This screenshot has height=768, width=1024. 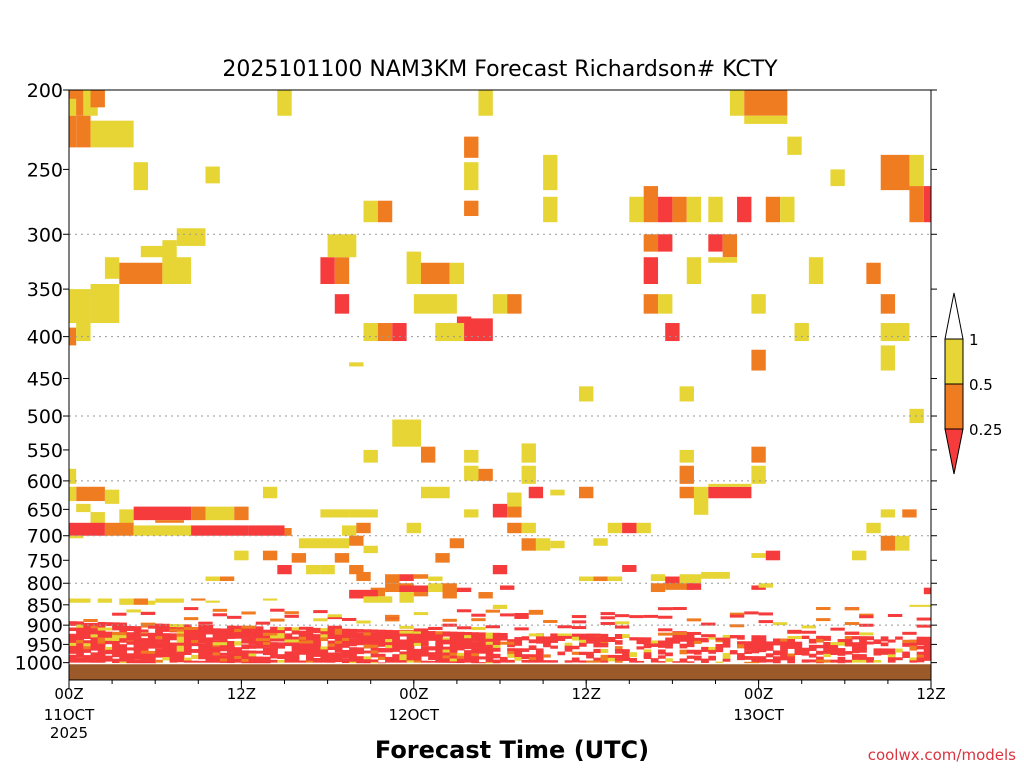 I want to click on y-tick-label: 650, so click(x=45, y=510).